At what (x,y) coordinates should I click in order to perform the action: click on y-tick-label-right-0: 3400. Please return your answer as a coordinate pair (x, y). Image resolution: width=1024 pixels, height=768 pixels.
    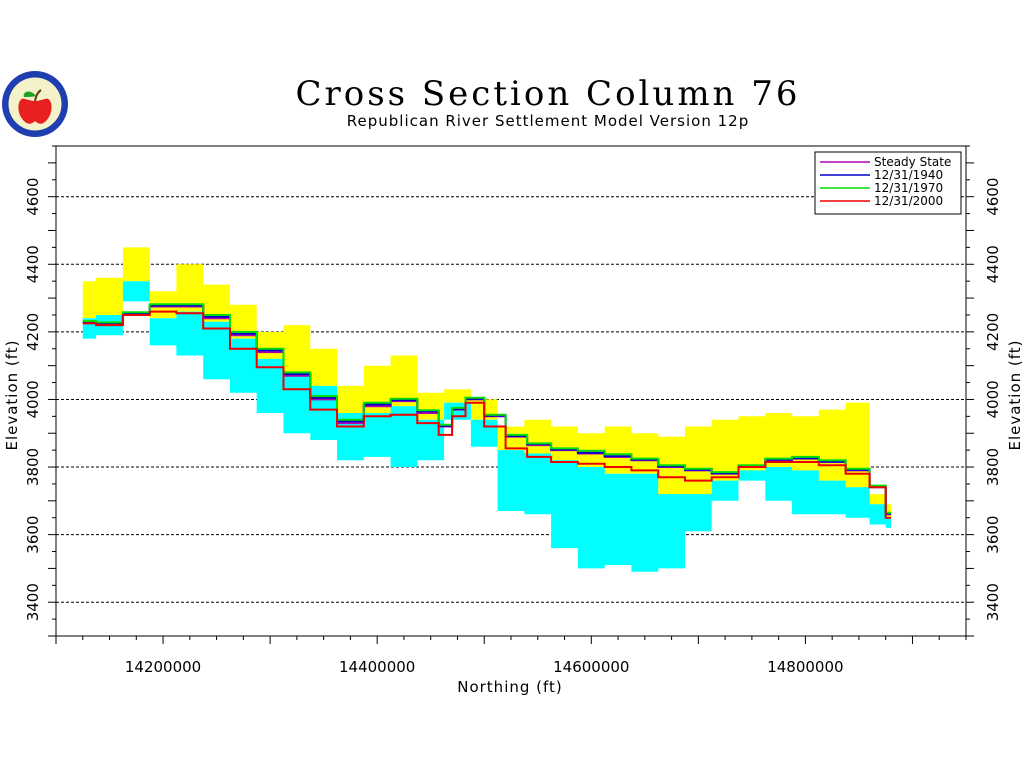
    Looking at the image, I should click on (993, 602).